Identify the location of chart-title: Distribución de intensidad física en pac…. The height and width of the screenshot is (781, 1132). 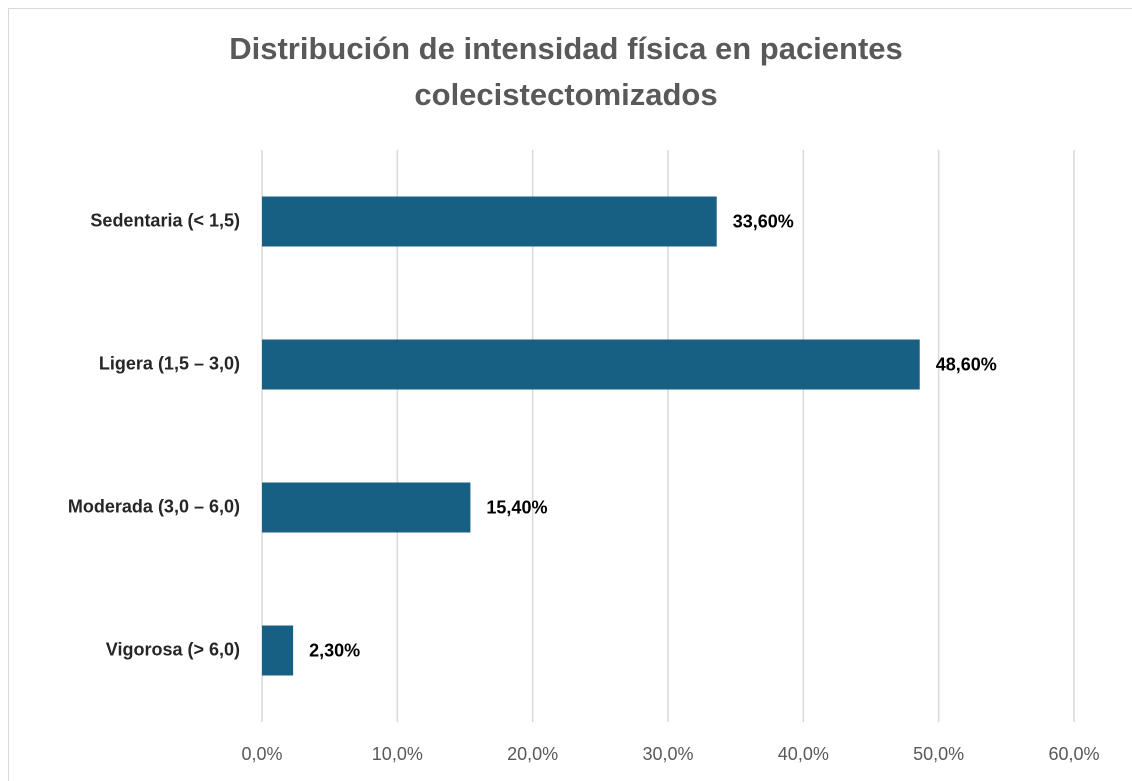
(566, 71).